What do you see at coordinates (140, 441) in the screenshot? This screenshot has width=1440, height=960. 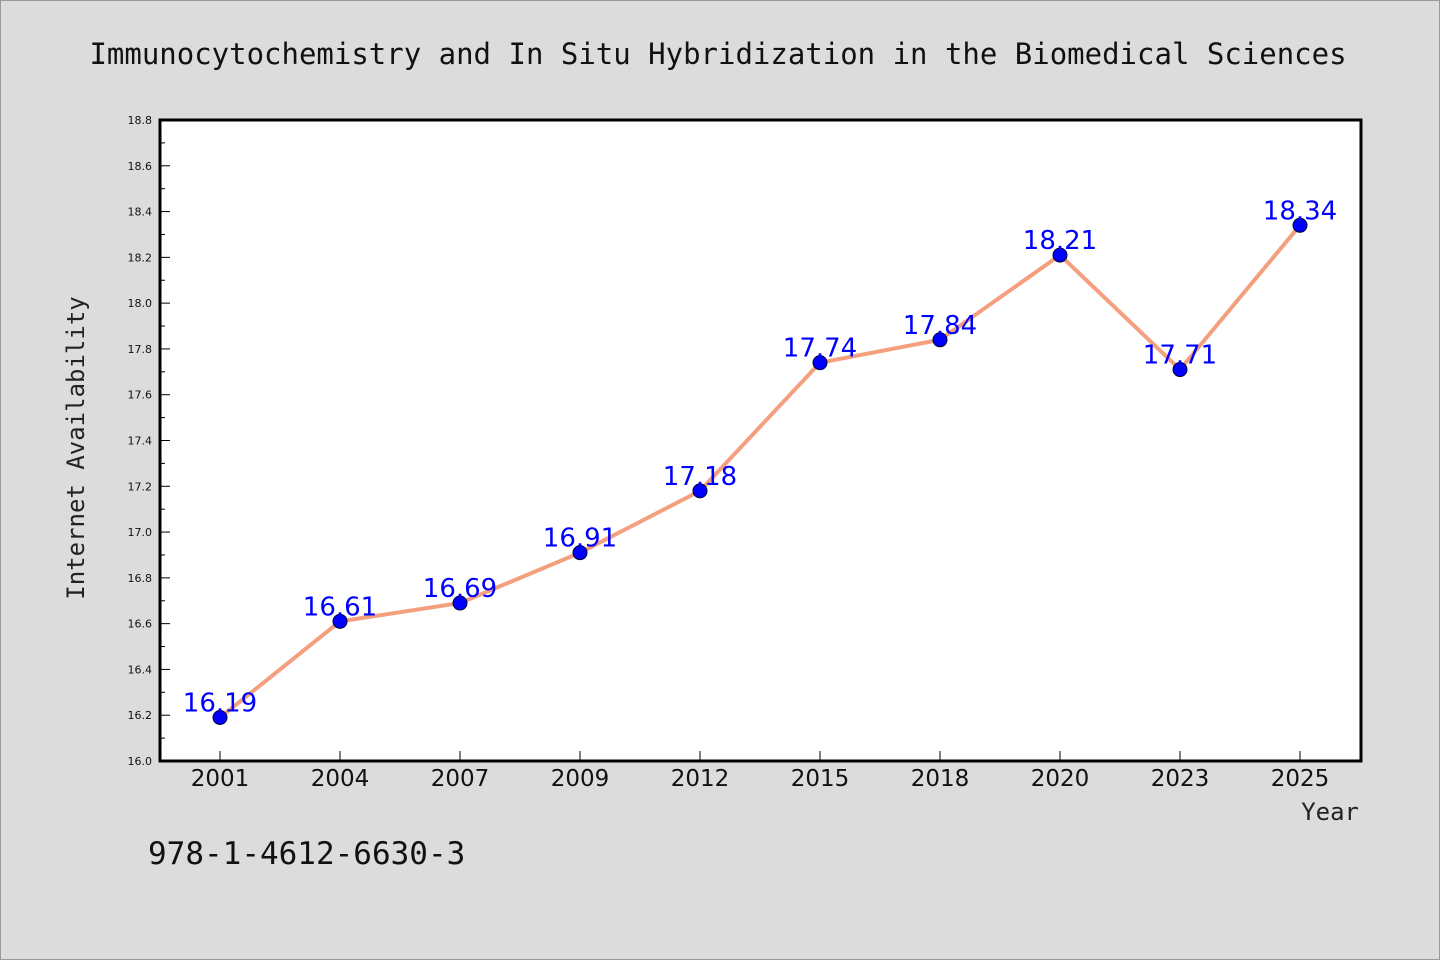 I see `y-tick-label: 17.4` at bounding box center [140, 441].